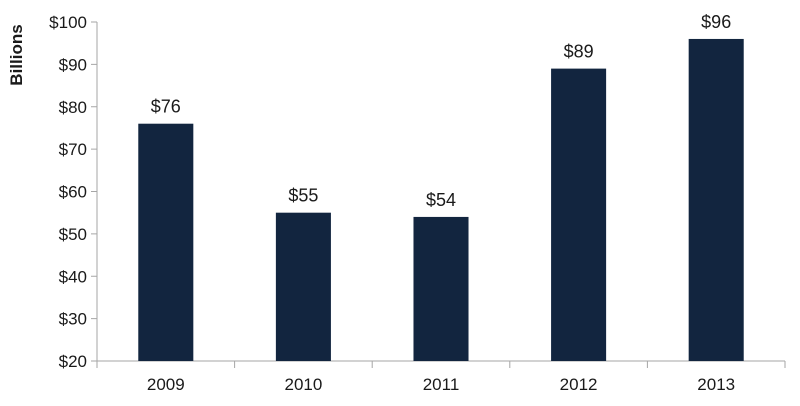  I want to click on data-label-2011: $54, so click(441, 200).